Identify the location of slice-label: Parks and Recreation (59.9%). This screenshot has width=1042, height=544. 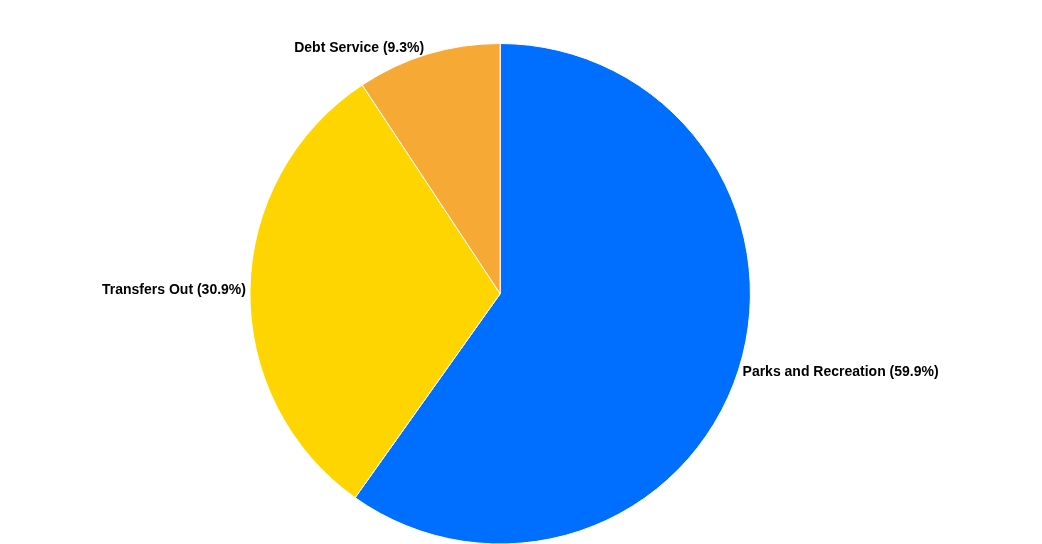
(840, 370).